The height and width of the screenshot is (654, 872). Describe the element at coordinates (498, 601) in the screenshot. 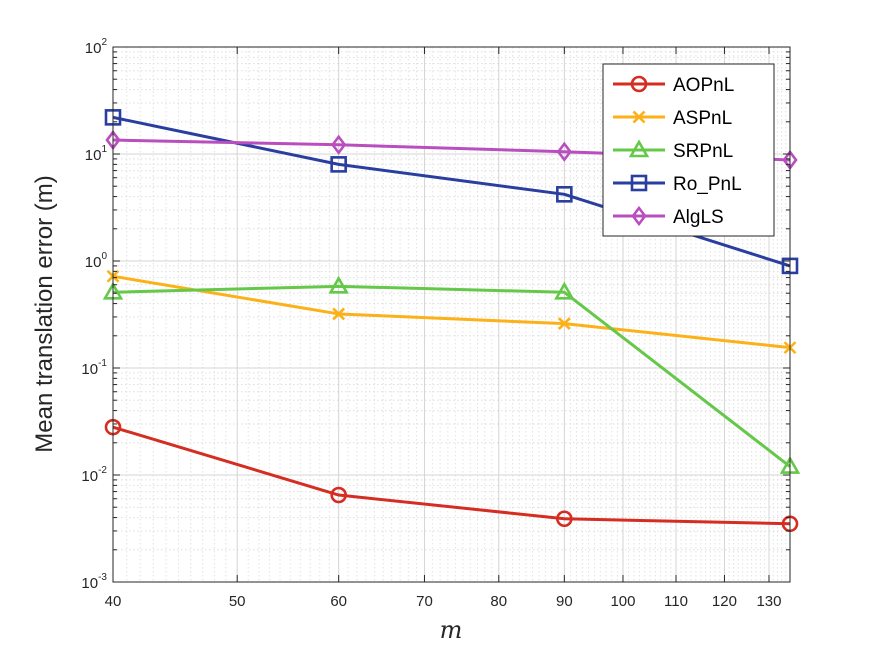

I see `x-tick-label: 80` at that location.